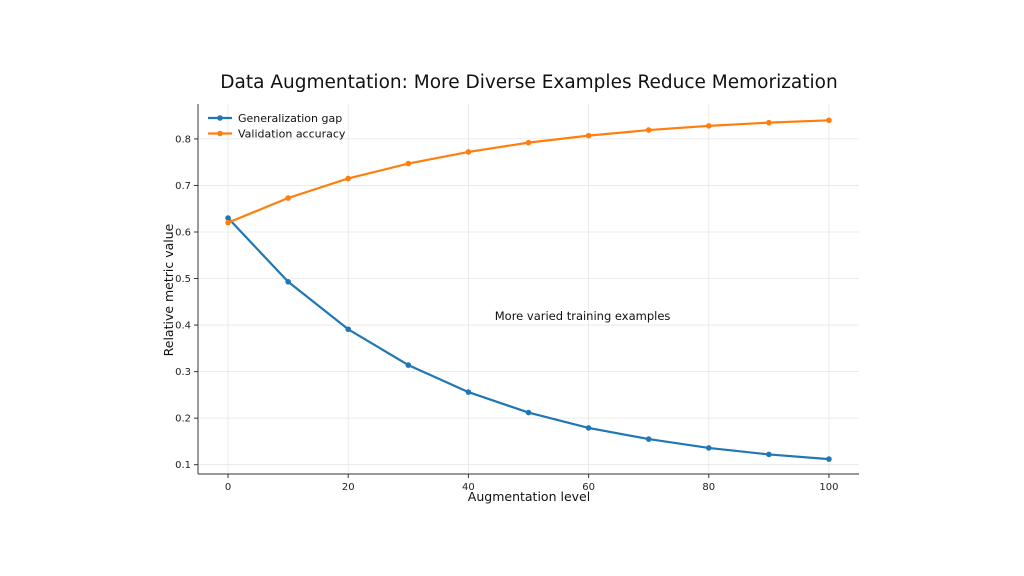 This screenshot has width=1024, height=576. I want to click on y-axis-label: Relative metric value, so click(168, 289).